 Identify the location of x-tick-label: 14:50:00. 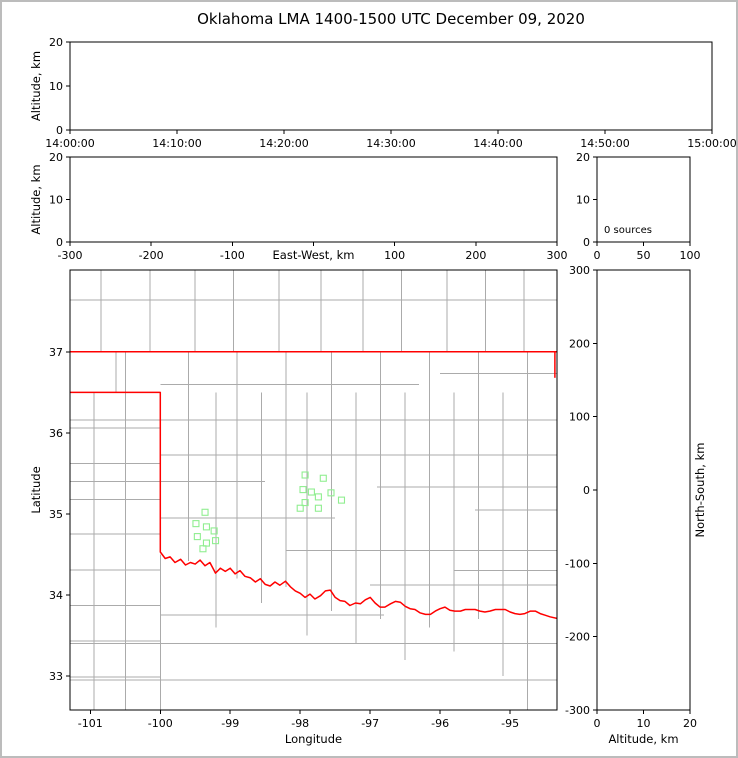
(604, 143).